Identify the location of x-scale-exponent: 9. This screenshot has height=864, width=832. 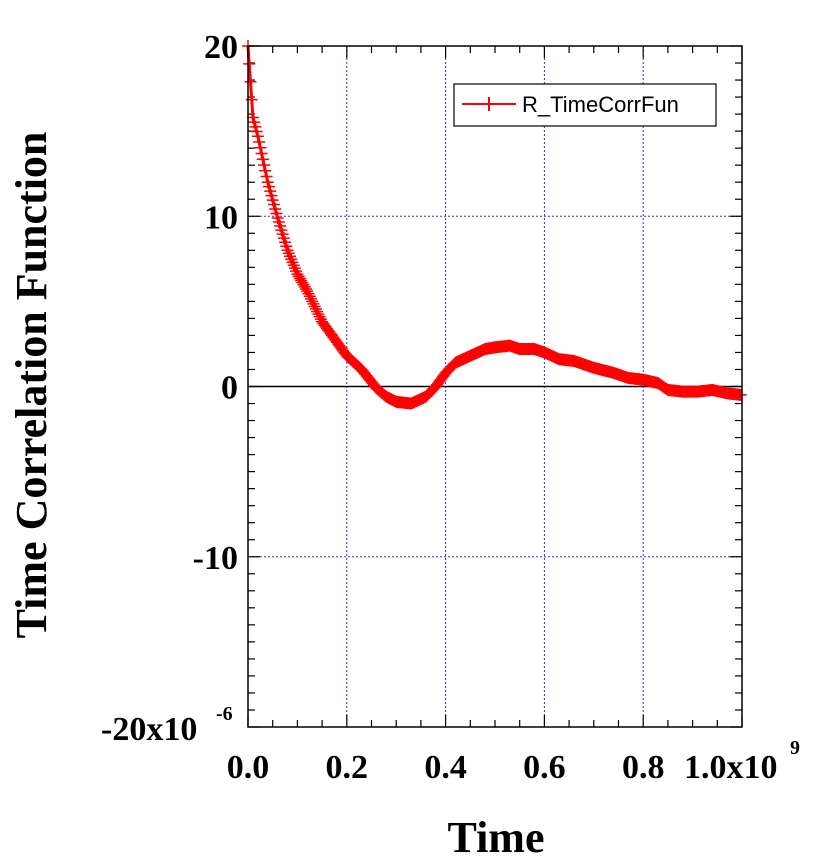
(795, 748).